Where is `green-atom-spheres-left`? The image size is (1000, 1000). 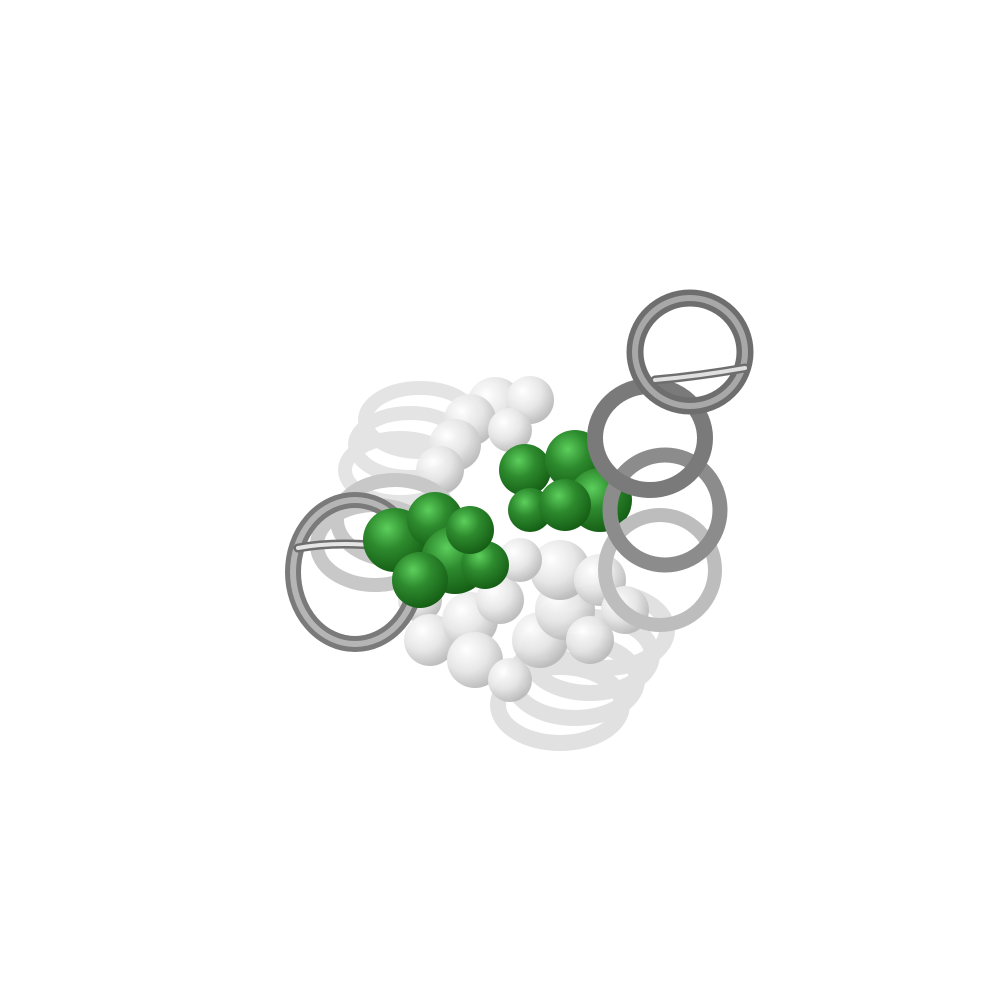 green-atom-spheres-left is located at coordinates (436, 550).